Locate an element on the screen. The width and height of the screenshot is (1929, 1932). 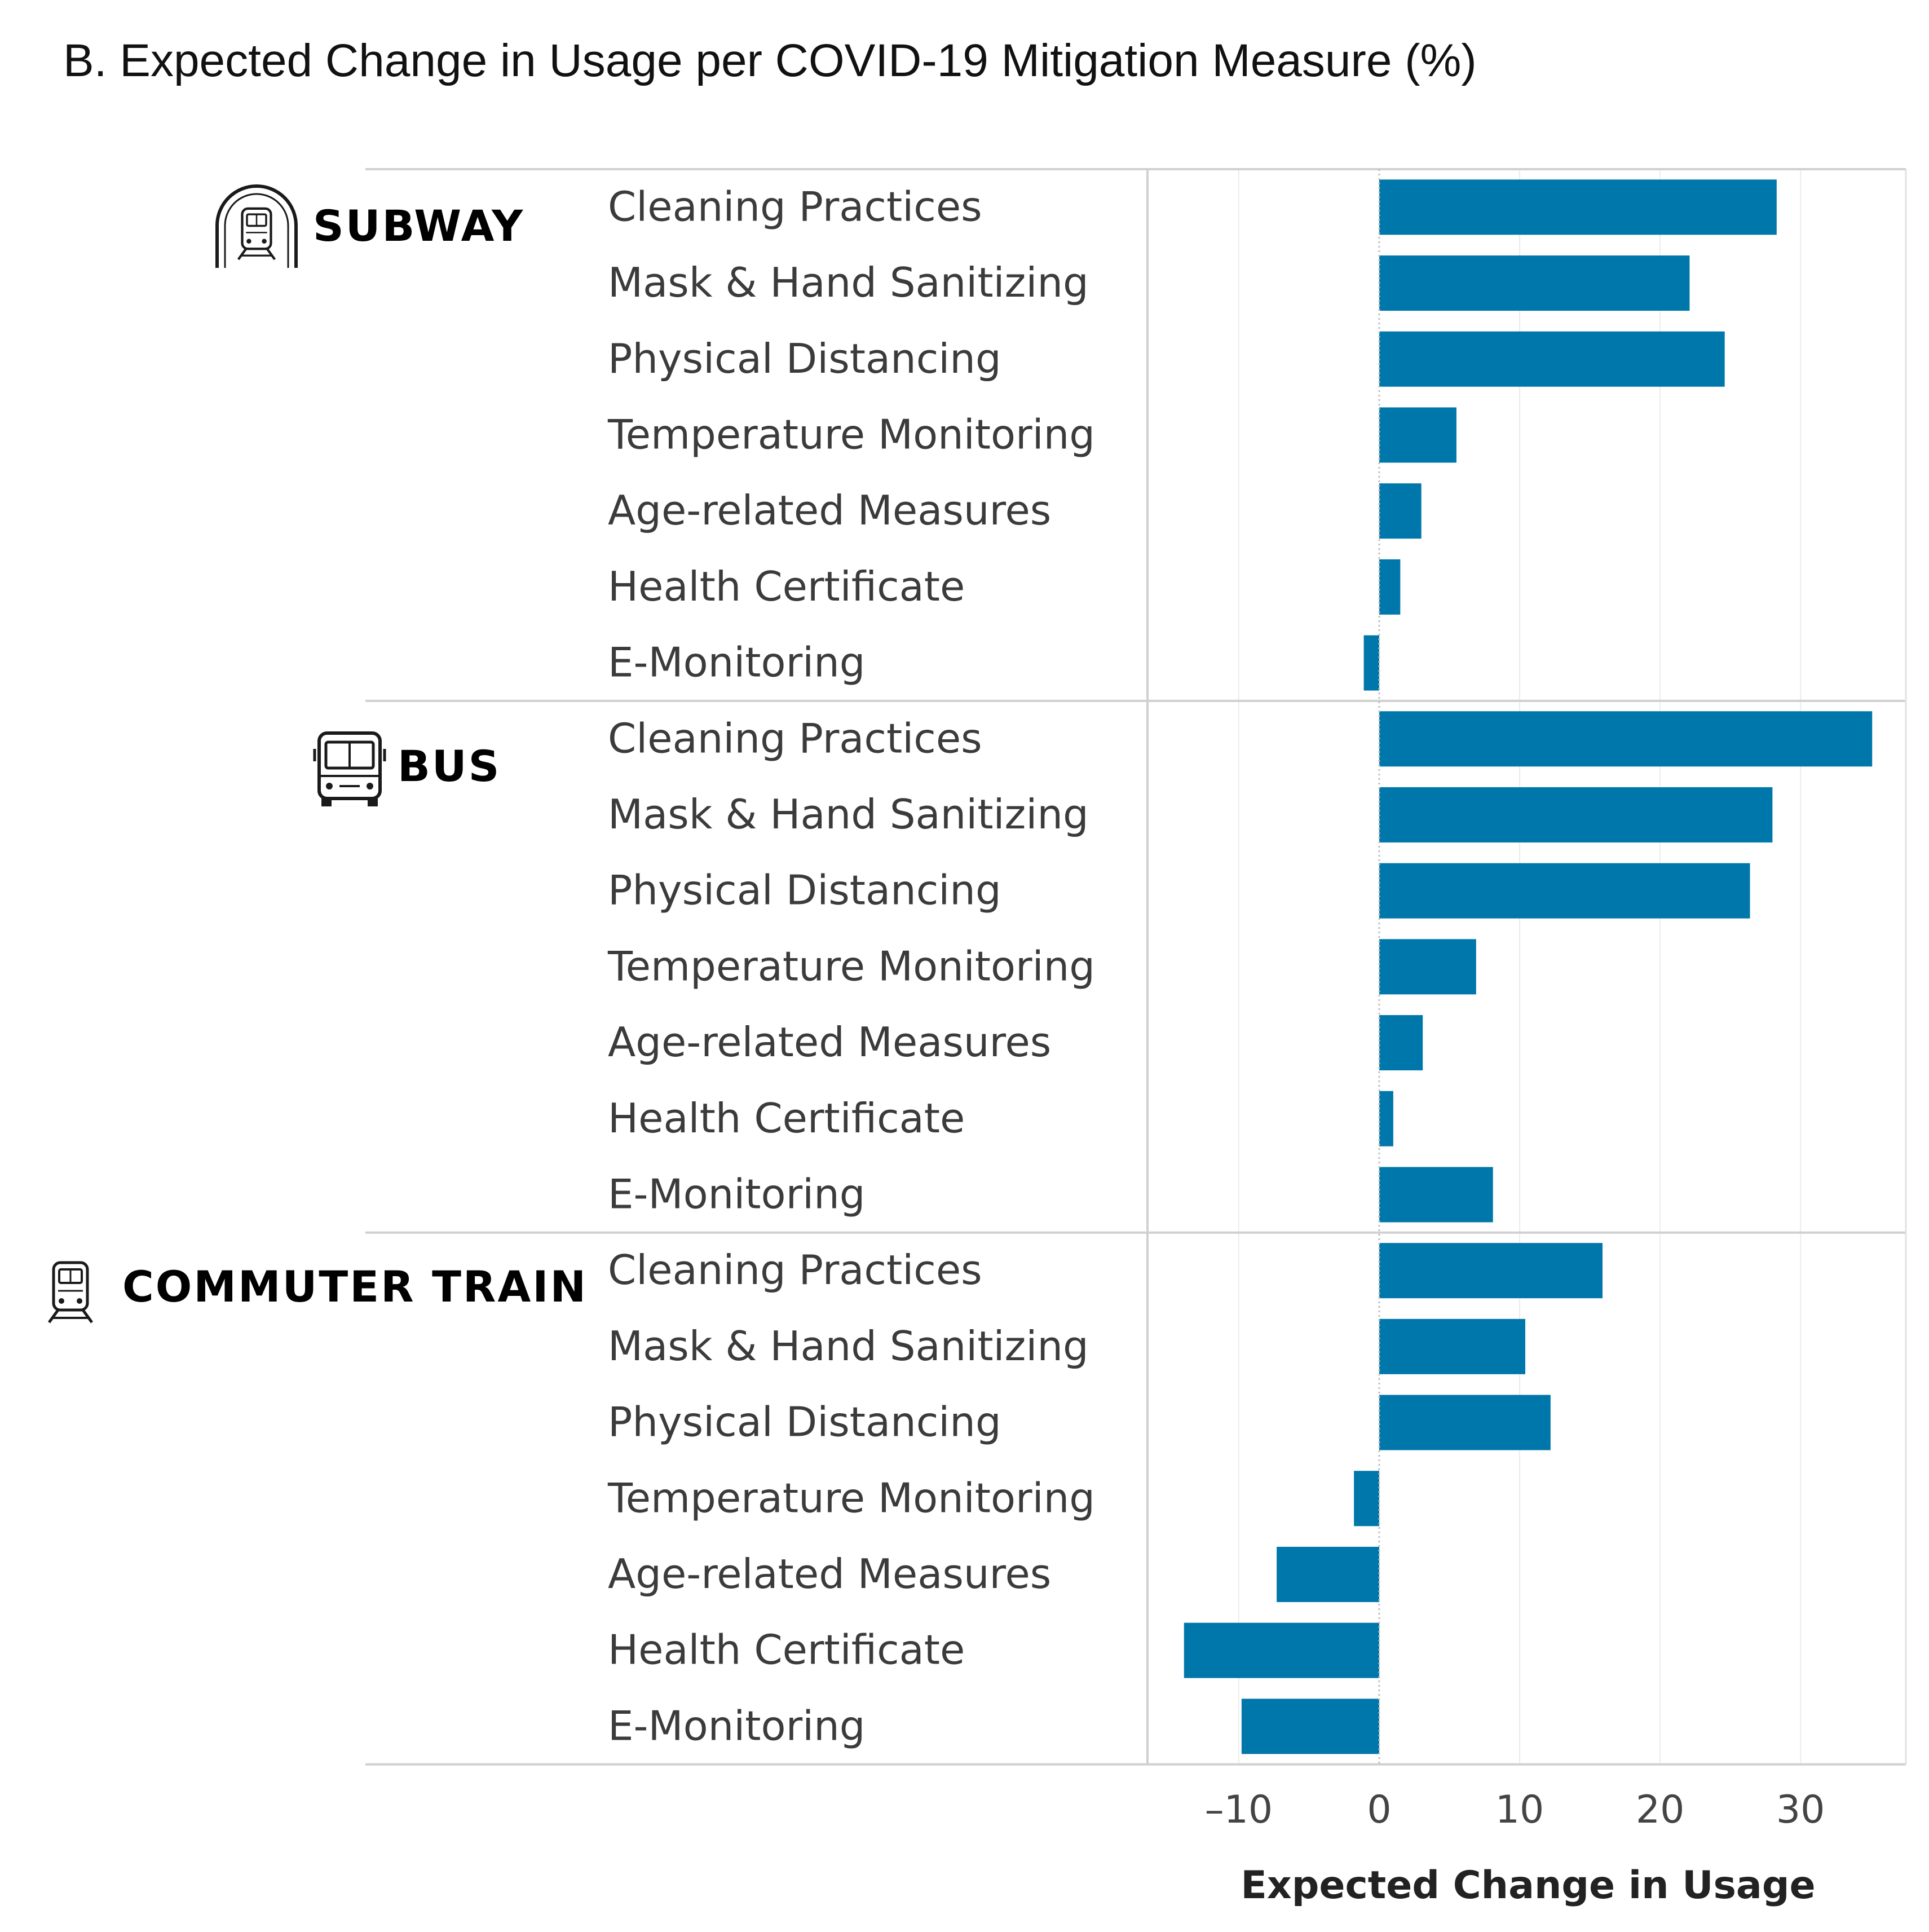
group-label: SUBWAY is located at coordinates (418, 226).